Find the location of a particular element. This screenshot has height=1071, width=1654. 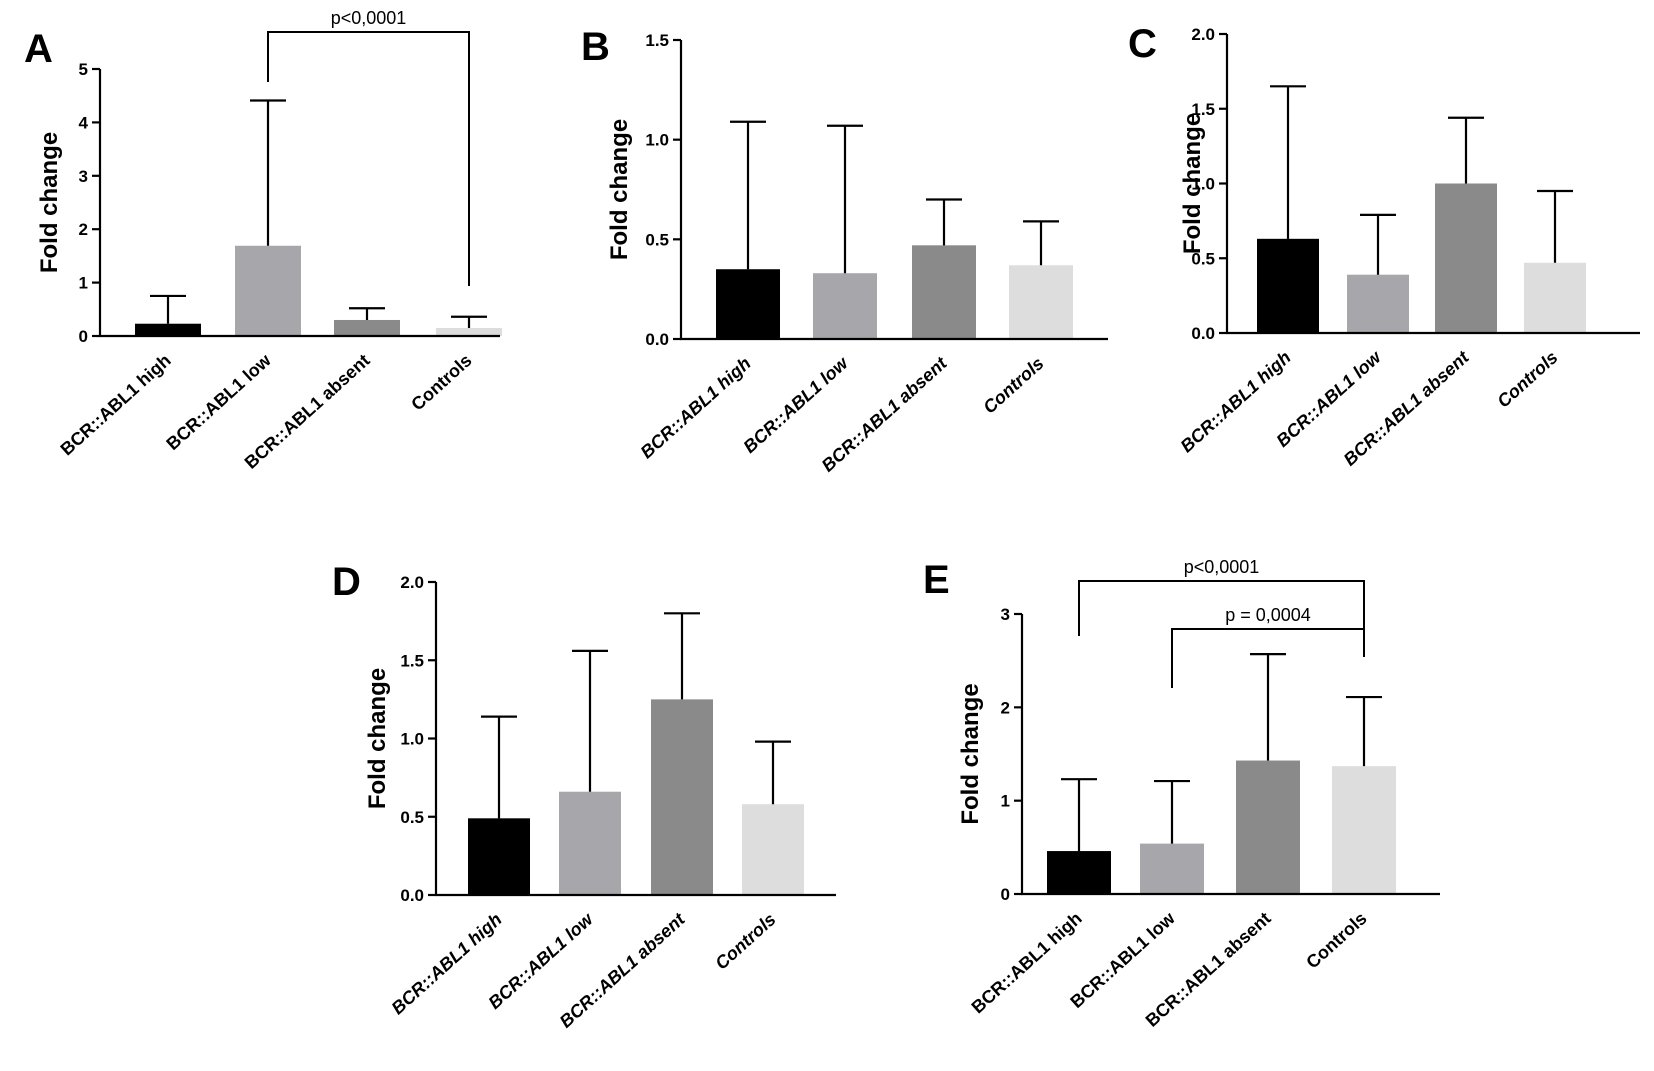

panel-letter: A is located at coordinates (38, 49).